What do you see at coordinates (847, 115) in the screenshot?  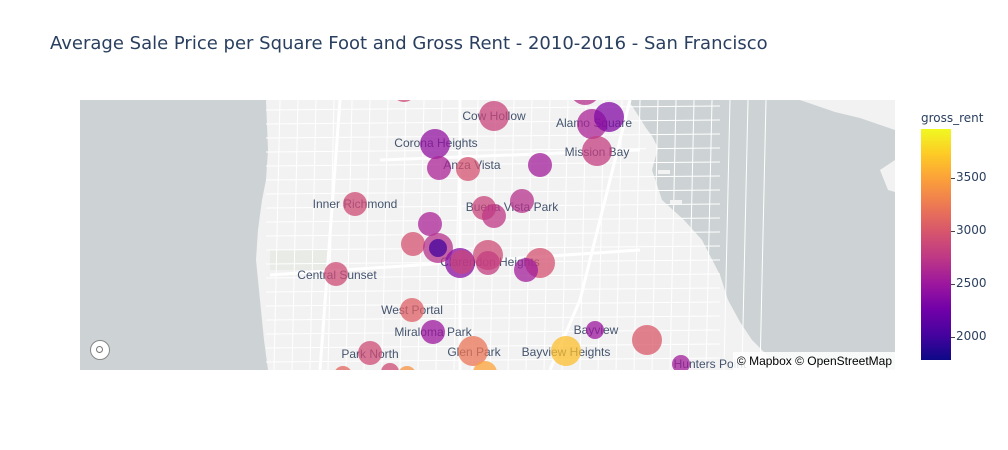 I see `land-east` at bounding box center [847, 115].